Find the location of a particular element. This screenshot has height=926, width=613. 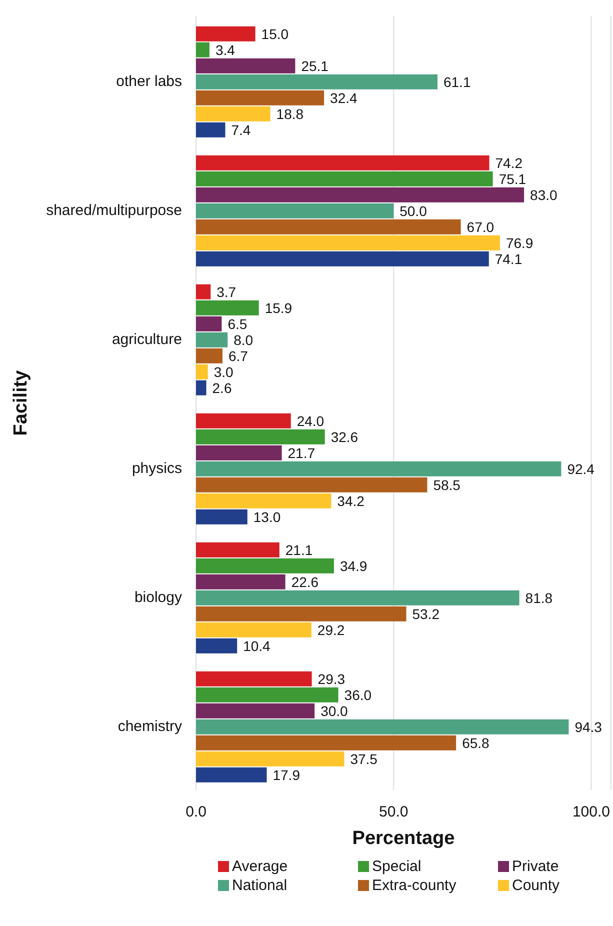

data-label: 29.3 is located at coordinates (332, 678).